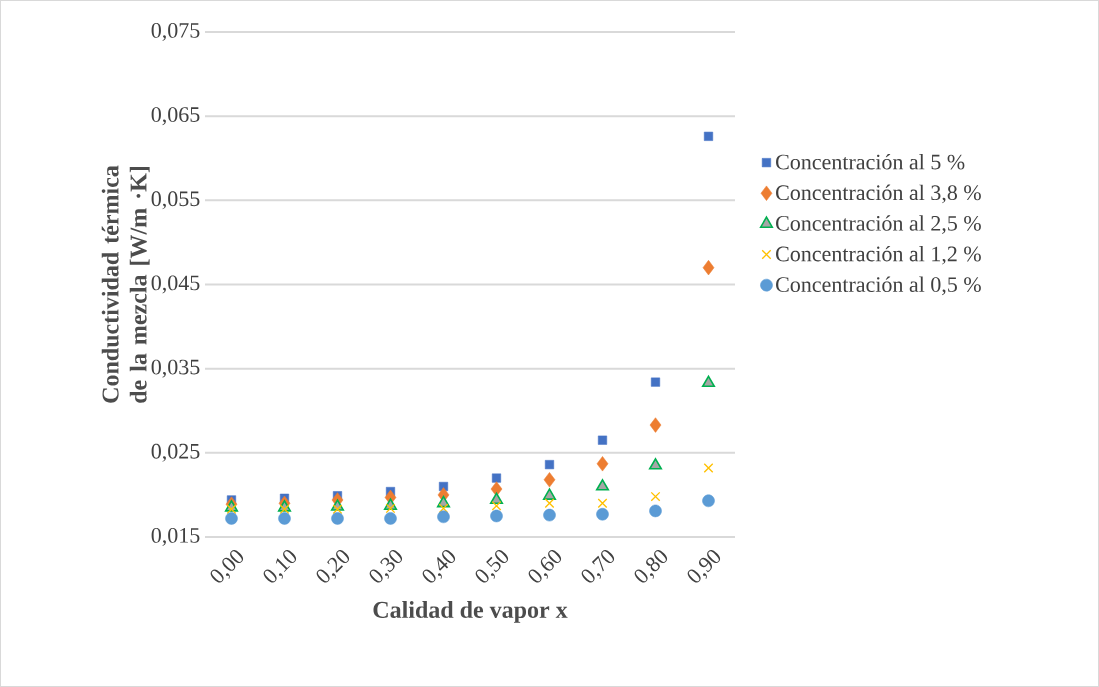 This screenshot has width=1099, height=687. Describe the element at coordinates (175, 31) in the screenshot. I see `y-tick-label: 0,075` at that location.